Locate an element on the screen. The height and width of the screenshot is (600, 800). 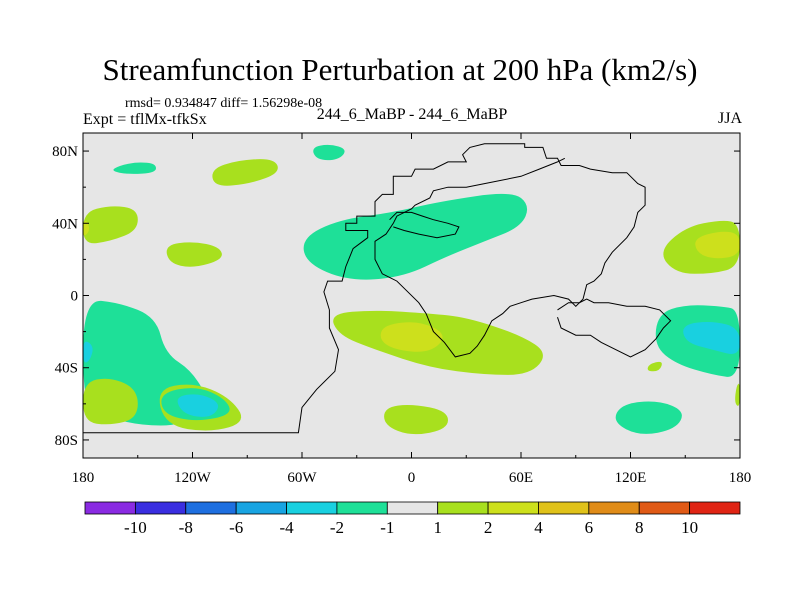
colorbar-label-10: 6 is located at coordinates (589, 527).